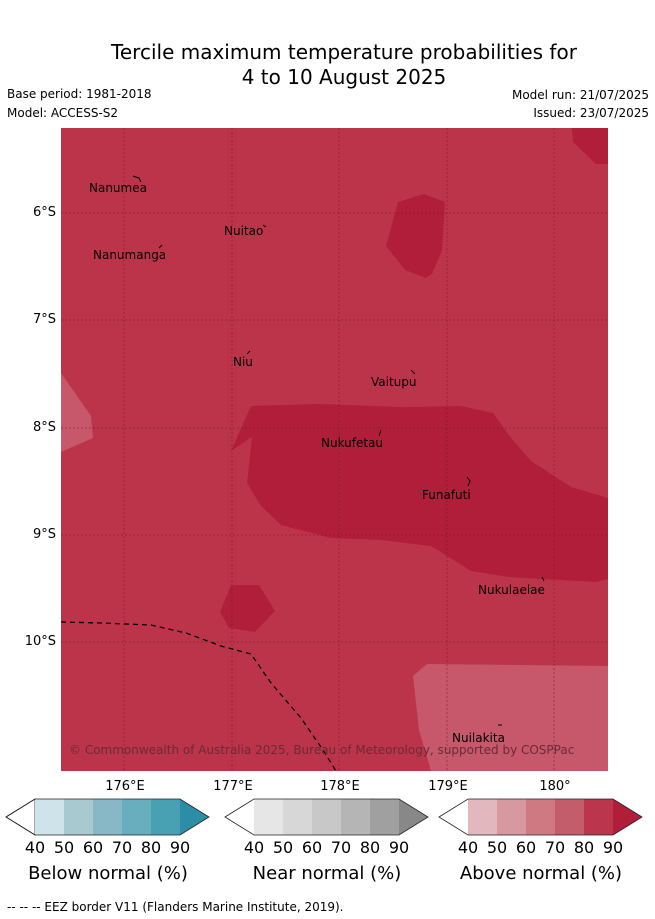 This screenshot has width=655, height=919. I want to click on below-tick: 50, so click(64, 847).